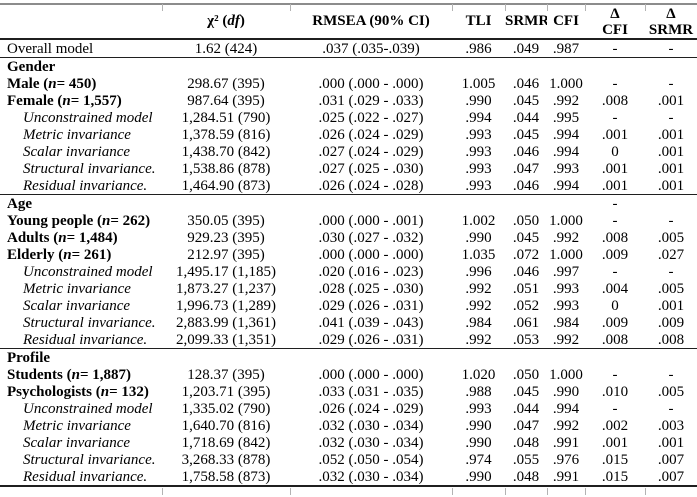 Image resolution: width=697 pixels, height=497 pixels. I want to click on col-header-chi-squared: χ² (df), so click(226, 22).